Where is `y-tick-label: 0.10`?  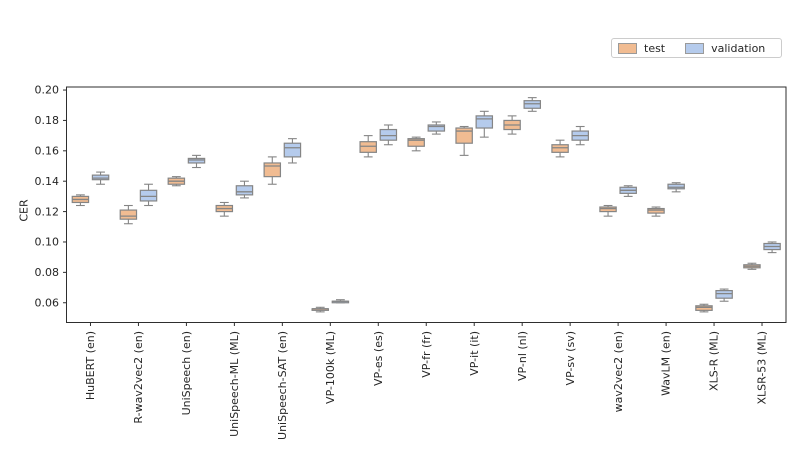 y-tick-label: 0.10 is located at coordinates (47, 242).